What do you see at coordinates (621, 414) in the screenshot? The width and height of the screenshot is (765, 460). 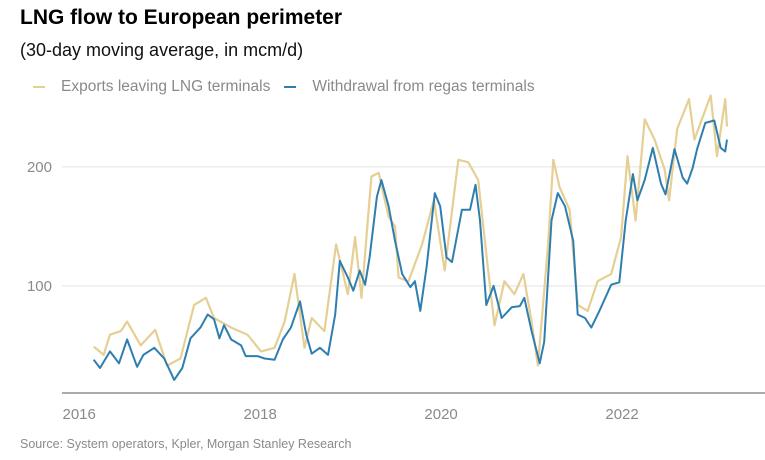 I see `x-tick-label: 2022` at bounding box center [621, 414].